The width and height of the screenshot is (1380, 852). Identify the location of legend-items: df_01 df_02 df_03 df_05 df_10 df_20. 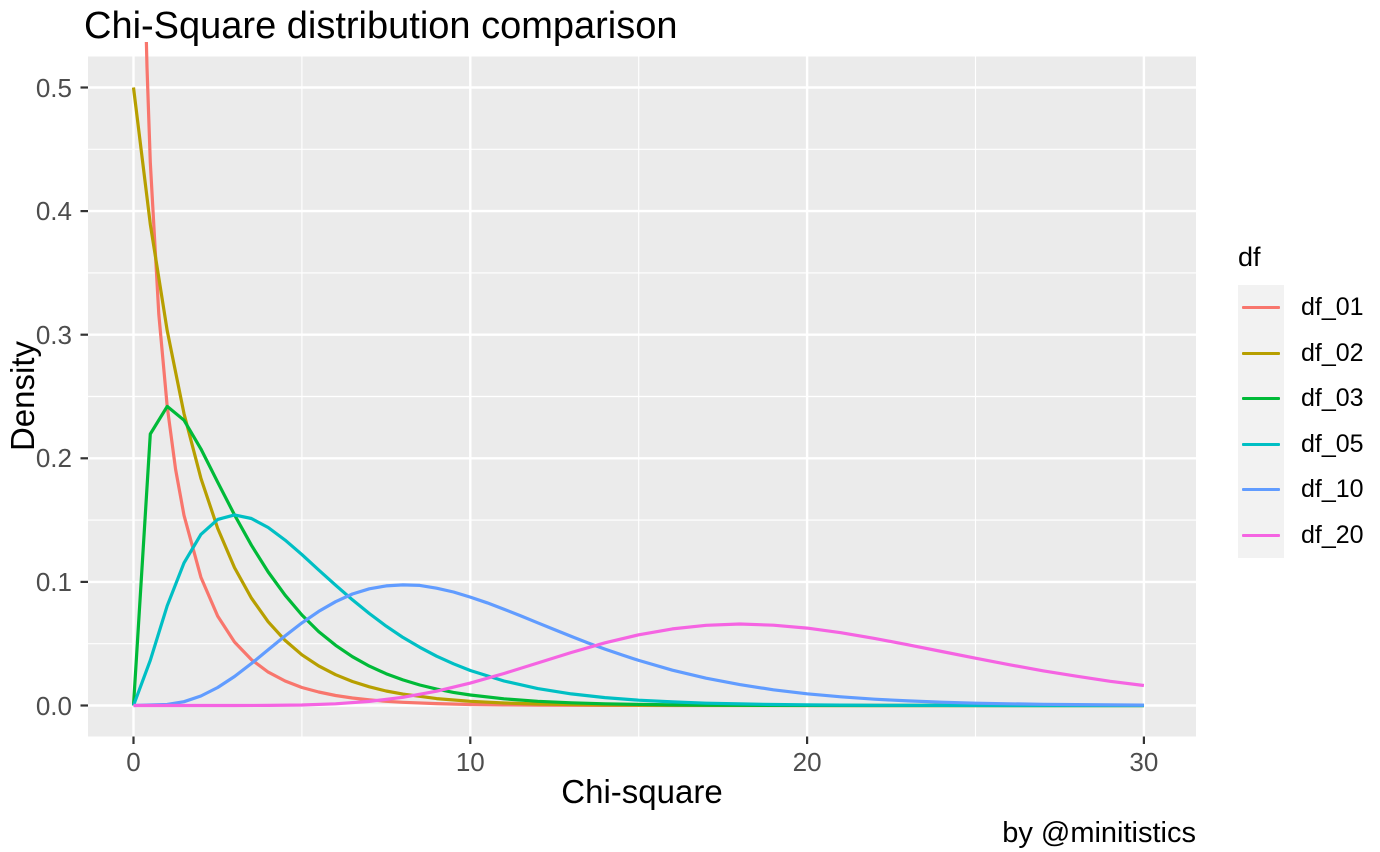
(1301, 421).